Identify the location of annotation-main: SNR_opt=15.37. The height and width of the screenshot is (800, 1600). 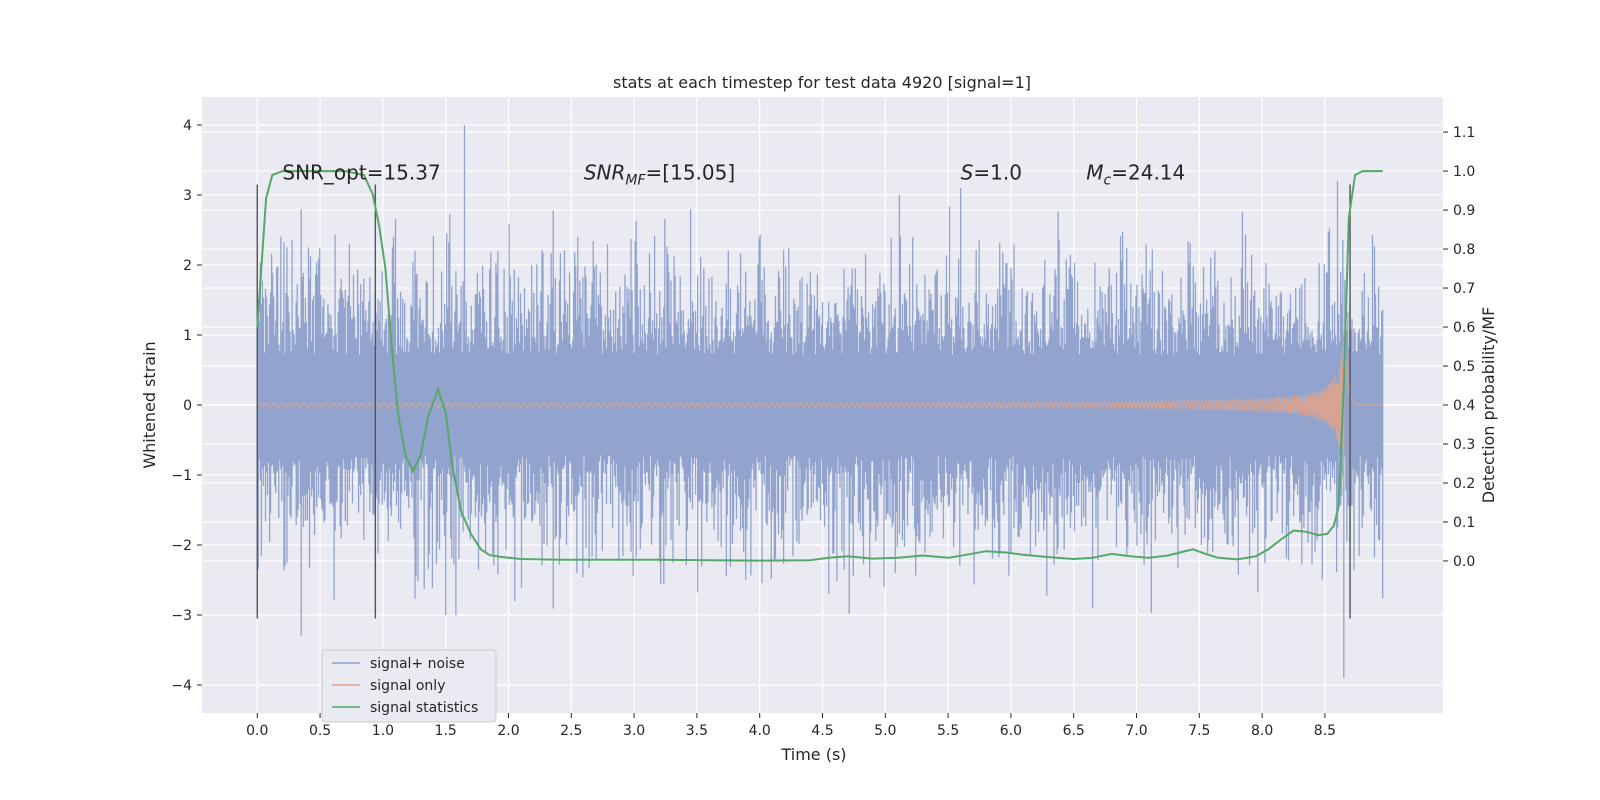
(361, 173).